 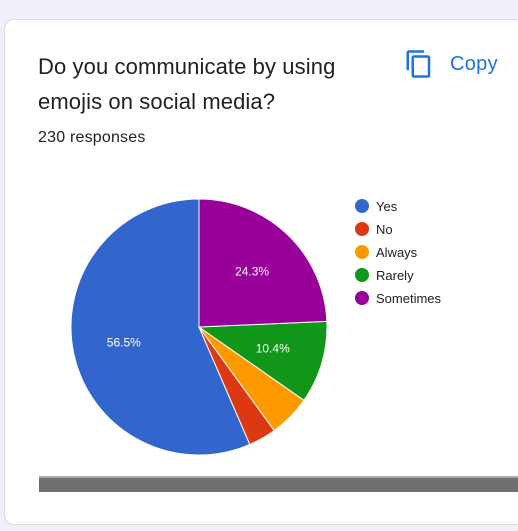 I want to click on pie-slice-sometimes, so click(x=263, y=263).